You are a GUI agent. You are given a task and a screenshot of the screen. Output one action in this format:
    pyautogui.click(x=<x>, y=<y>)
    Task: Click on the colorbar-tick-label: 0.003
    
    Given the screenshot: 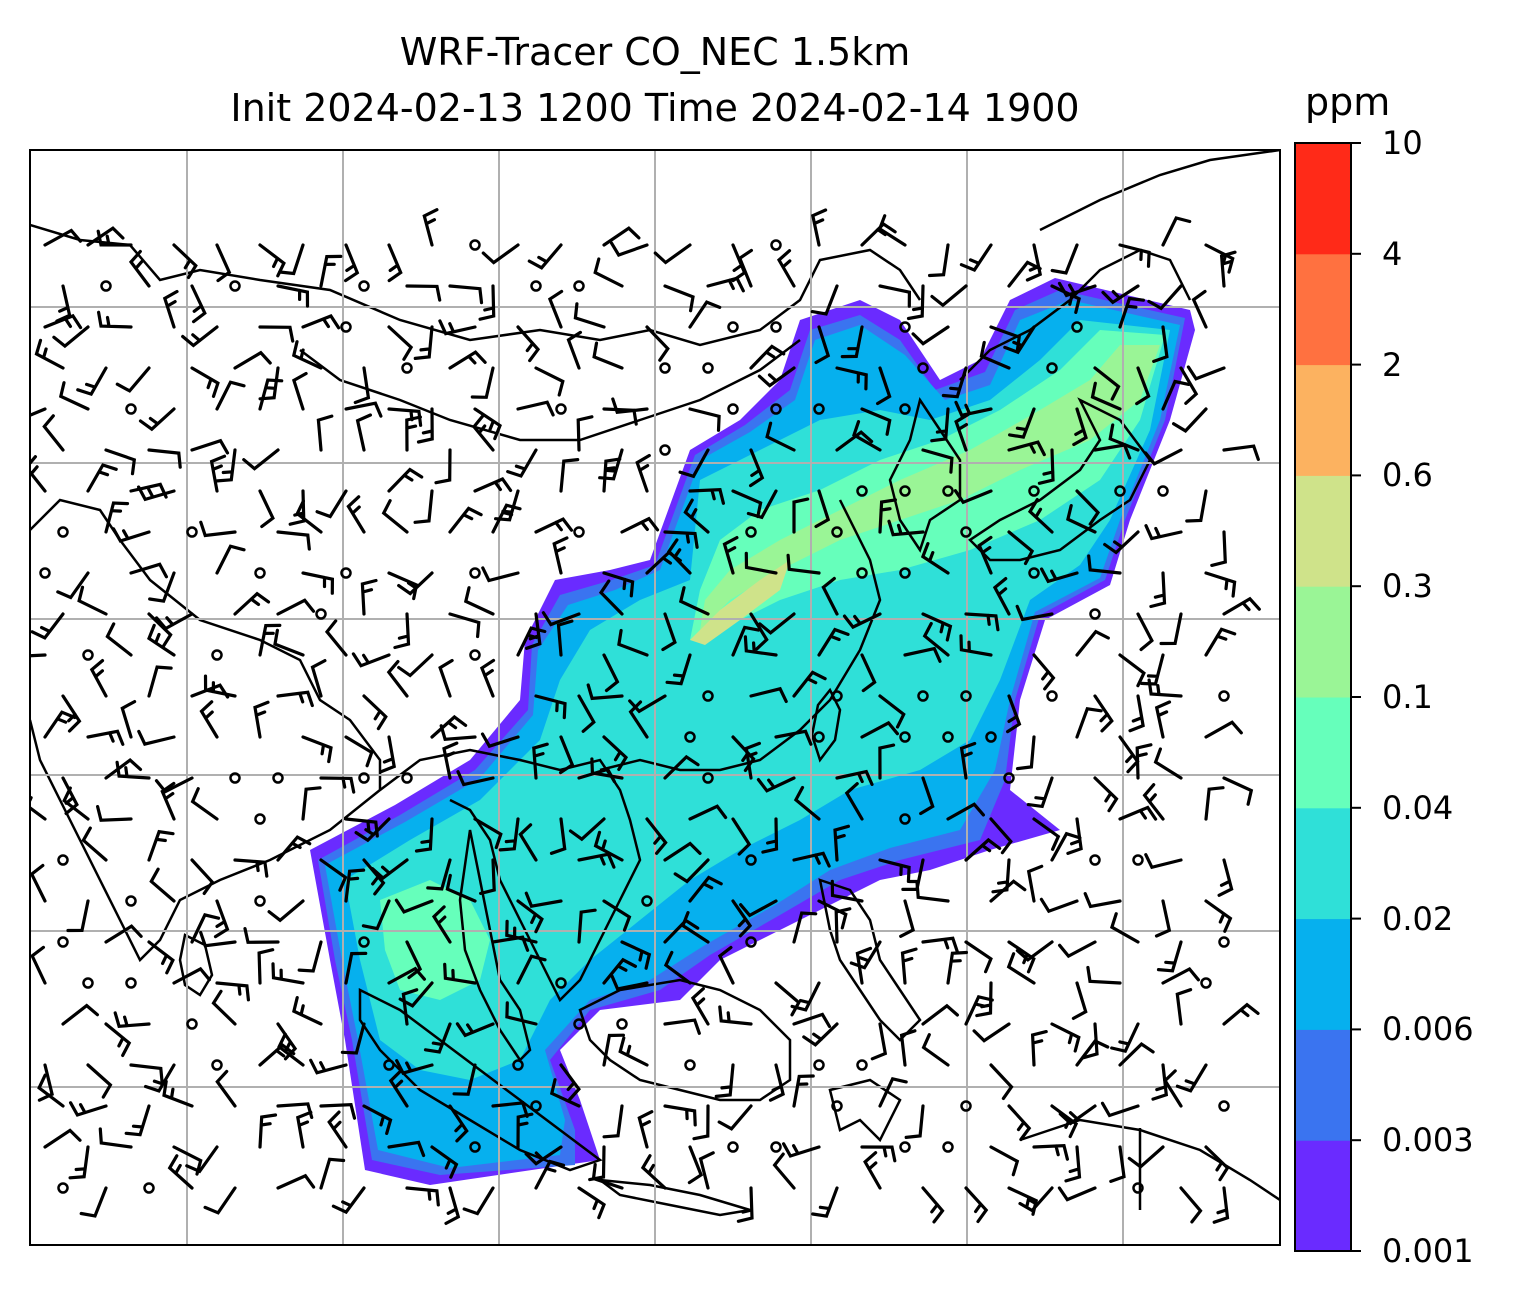 What is the action you would take?
    pyautogui.click(x=1428, y=1140)
    